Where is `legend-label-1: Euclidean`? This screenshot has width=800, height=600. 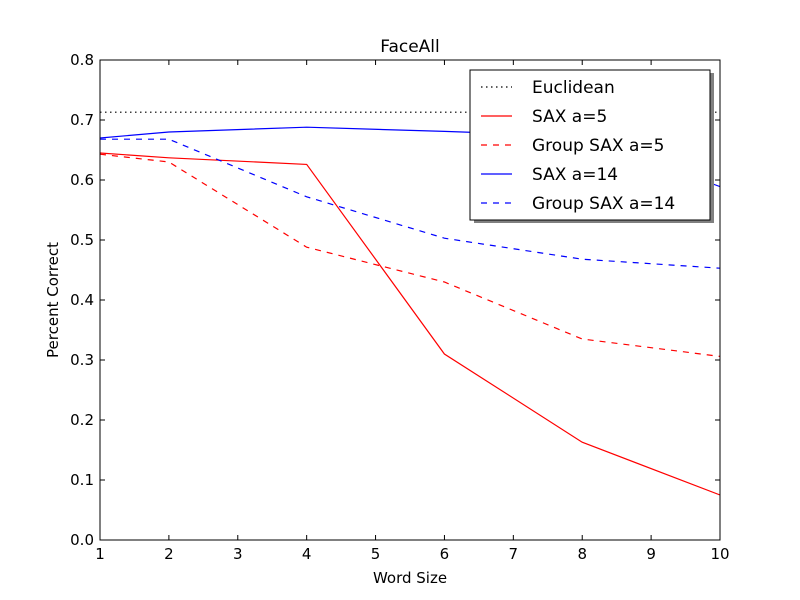 legend-label-1: Euclidean is located at coordinates (573, 88).